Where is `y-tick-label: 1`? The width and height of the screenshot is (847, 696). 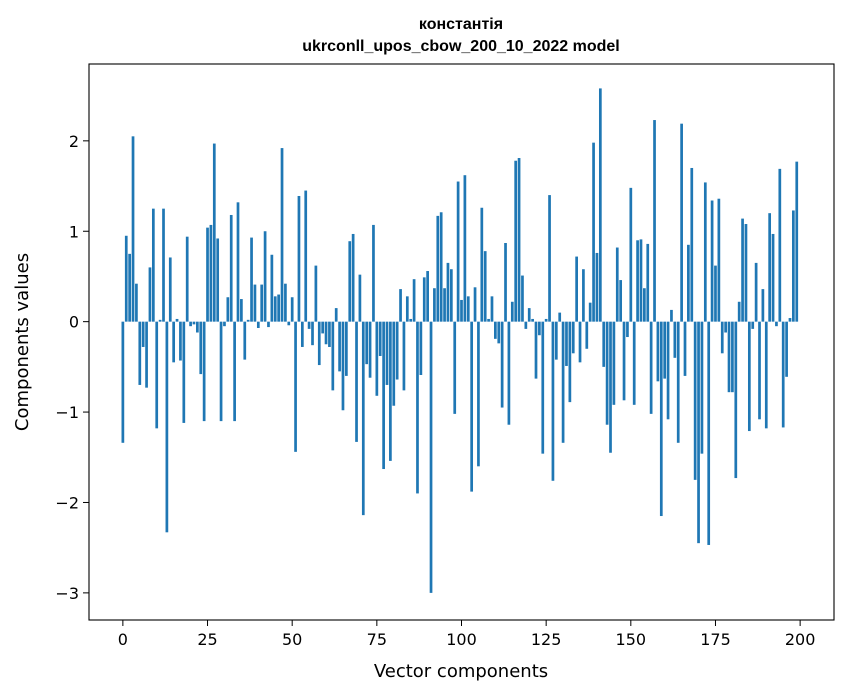 y-tick-label: 1 is located at coordinates (74, 231).